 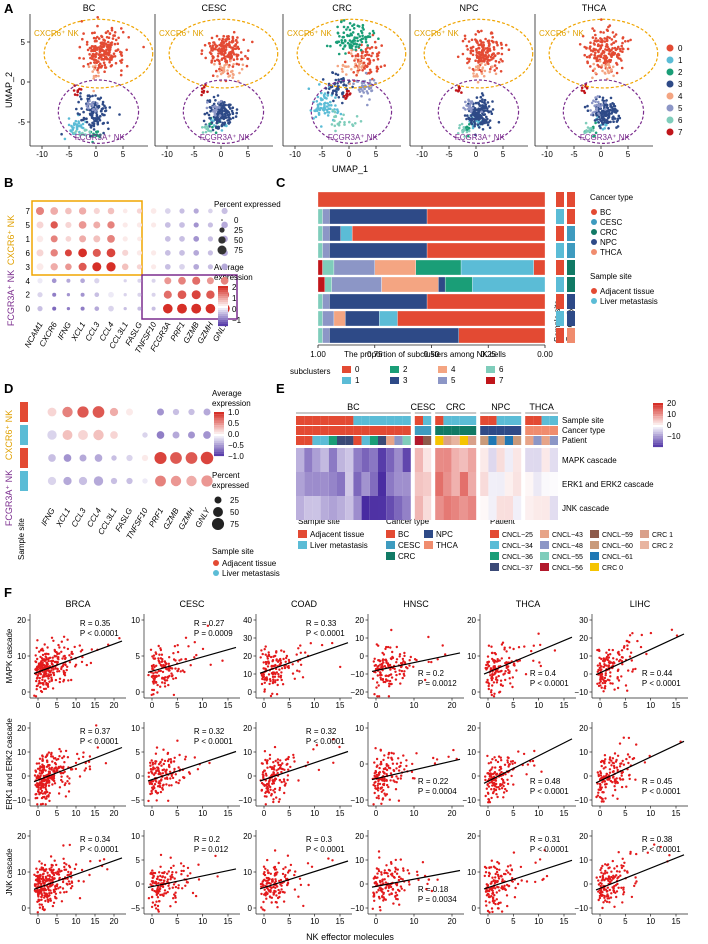 What do you see at coordinates (494, 567) in the screenshot?
I see `e-patient-swatch` at bounding box center [494, 567].